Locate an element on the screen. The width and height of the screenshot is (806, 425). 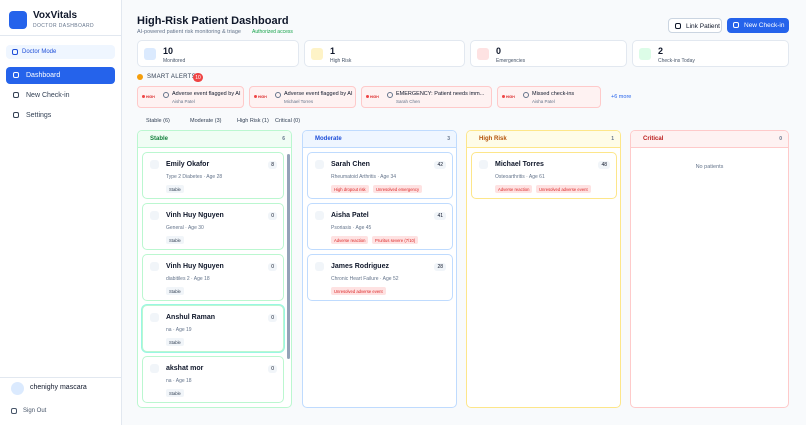
sign-out: Sign Out is located at coordinates (28, 411).